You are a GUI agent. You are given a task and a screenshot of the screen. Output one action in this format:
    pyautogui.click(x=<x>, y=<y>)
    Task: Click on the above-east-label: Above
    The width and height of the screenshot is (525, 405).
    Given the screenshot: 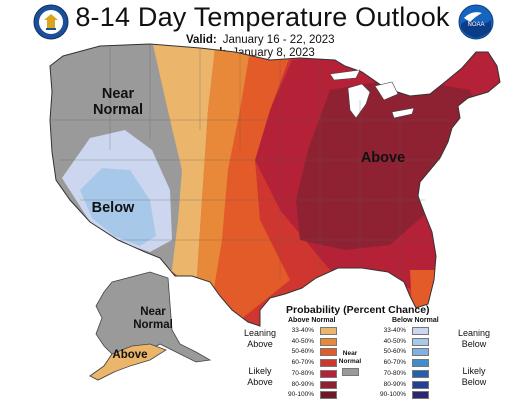 What is the action you would take?
    pyautogui.click(x=383, y=158)
    